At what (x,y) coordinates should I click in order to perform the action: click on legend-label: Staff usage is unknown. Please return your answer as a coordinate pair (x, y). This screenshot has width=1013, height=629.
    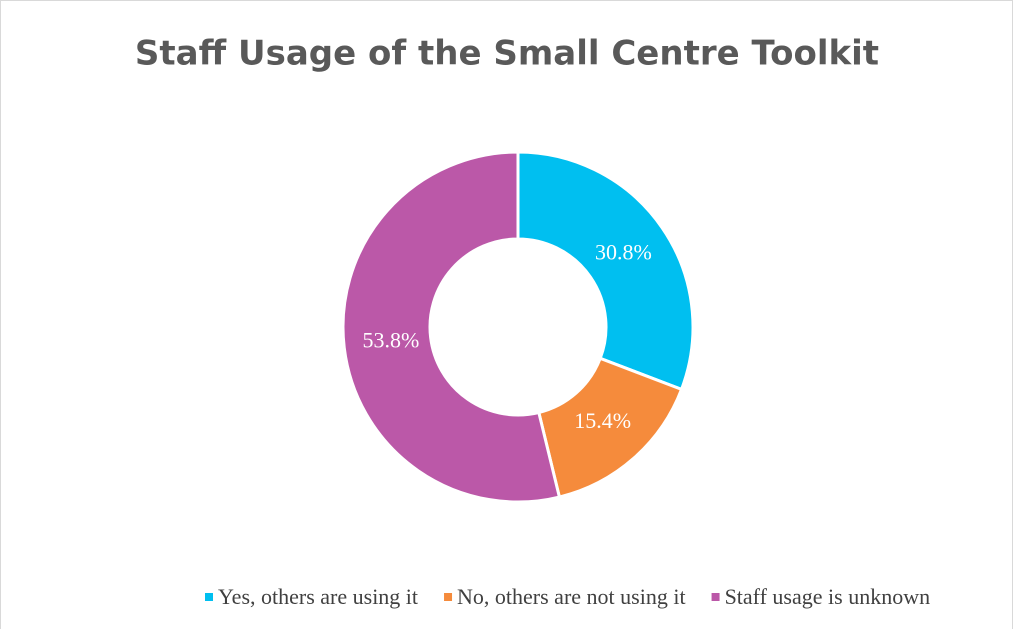
    Looking at the image, I should click on (828, 596).